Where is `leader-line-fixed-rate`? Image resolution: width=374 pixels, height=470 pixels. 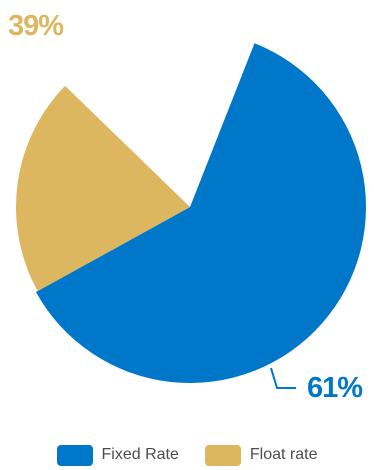 leader-line-fixed-rate is located at coordinates (283, 378).